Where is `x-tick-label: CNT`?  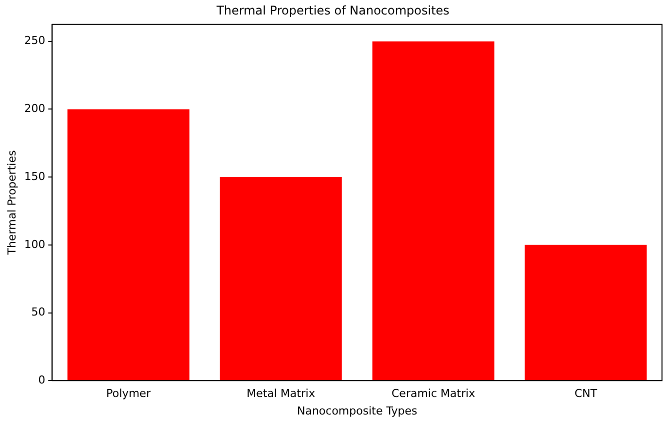
x-tick-label: CNT is located at coordinates (586, 393).